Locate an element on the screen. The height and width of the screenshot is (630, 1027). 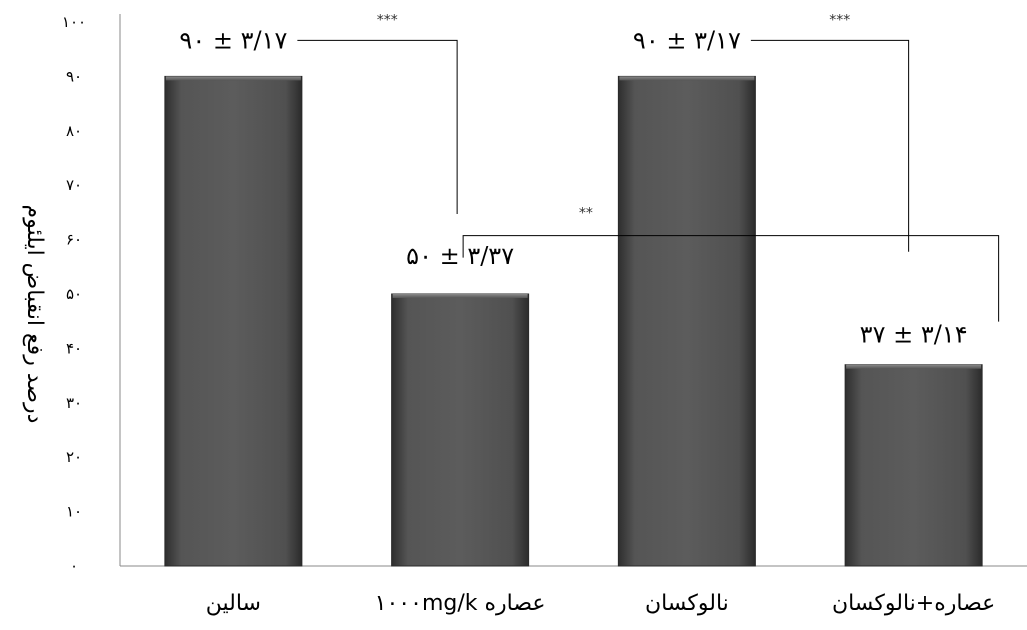
y-tick-label: ۱۰۰ is located at coordinates (74, 22).